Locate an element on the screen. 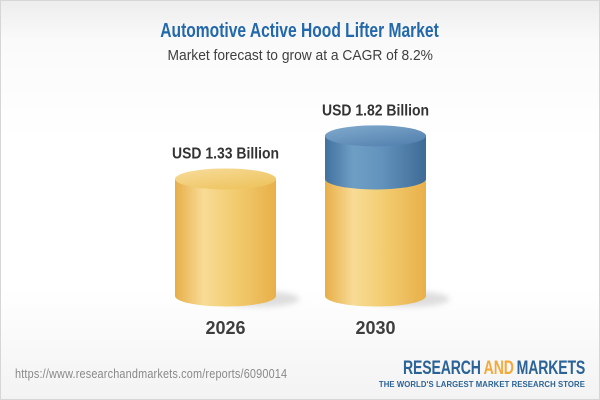 The width and height of the screenshot is (600, 400). cylinder-2026: USD 1.33 Billion 2026 is located at coordinates (236, 241).